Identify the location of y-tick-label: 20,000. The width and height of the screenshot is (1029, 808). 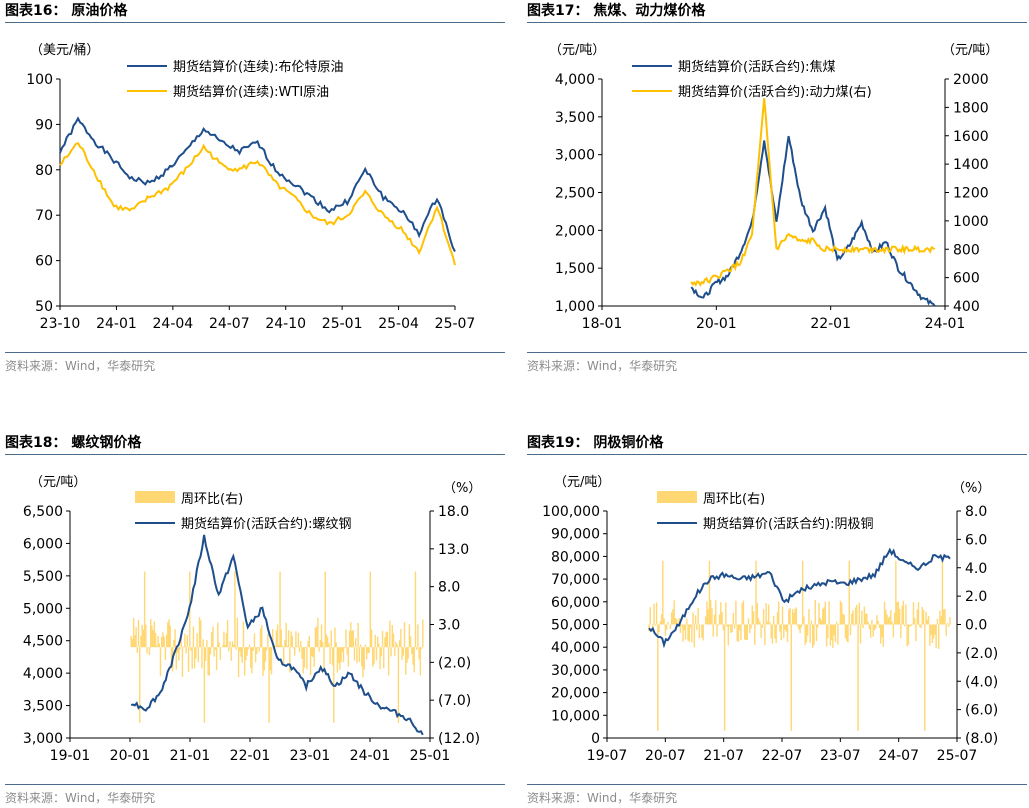
(575, 694).